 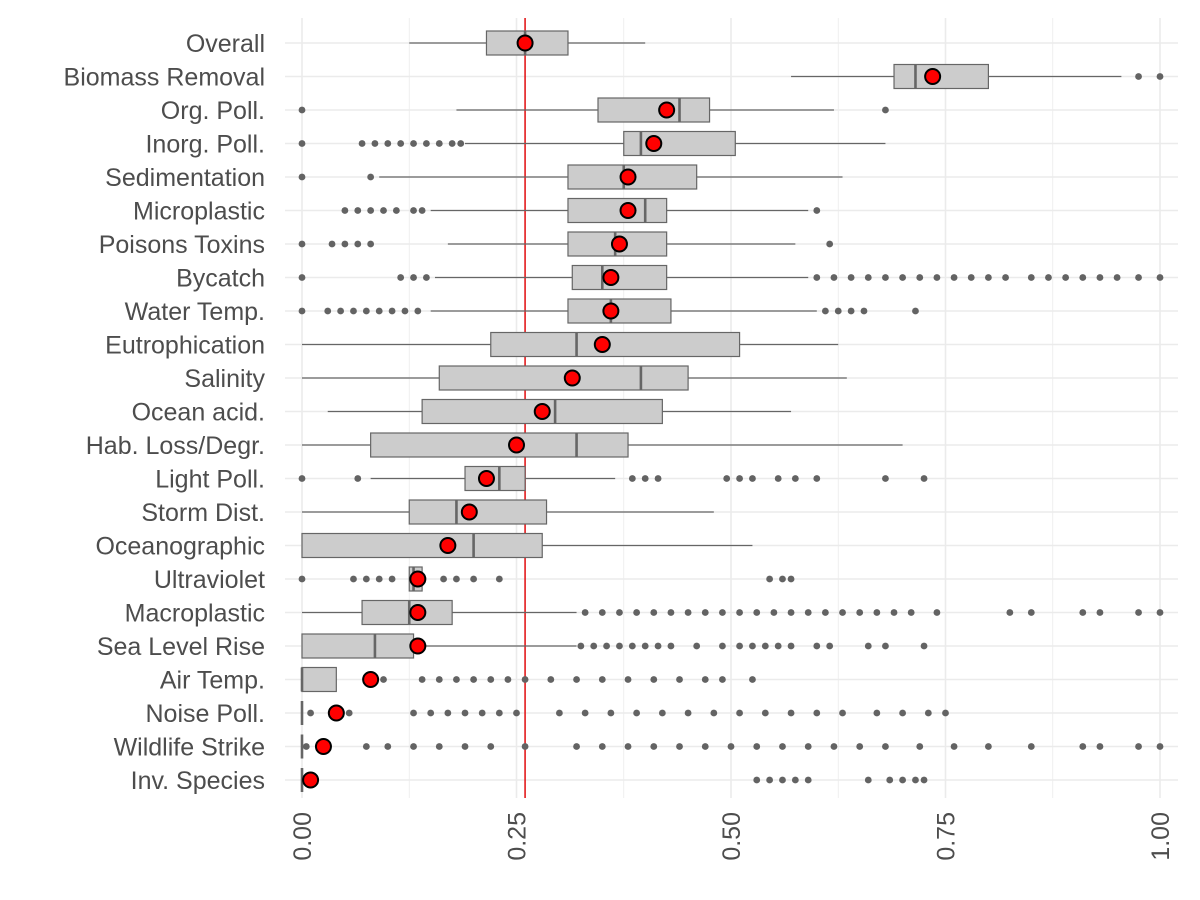 I want to click on category-label: Microplastic, so click(x=199, y=212).